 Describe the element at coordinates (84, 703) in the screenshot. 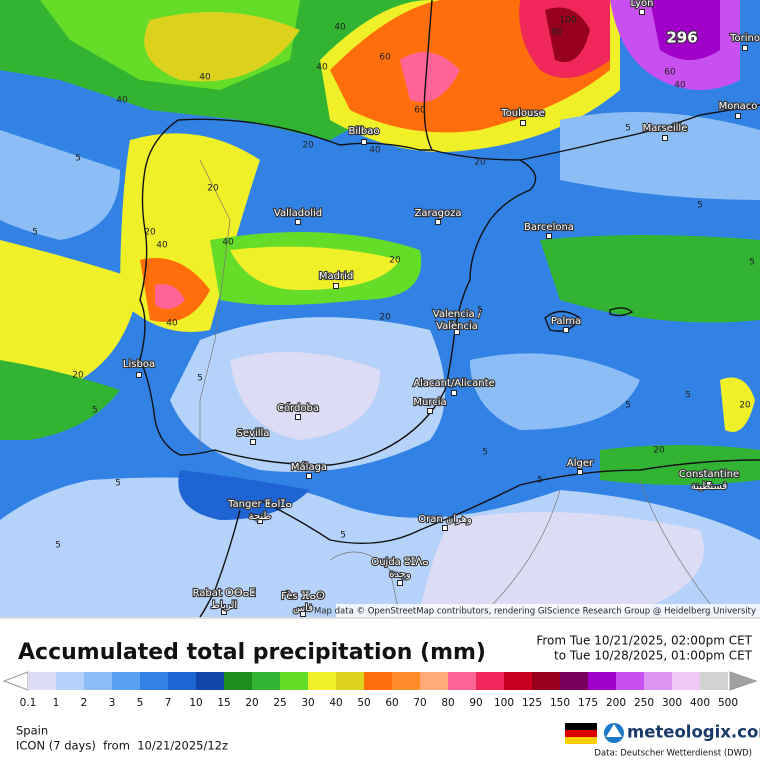

I see `colorbar-tick-label: 2` at that location.